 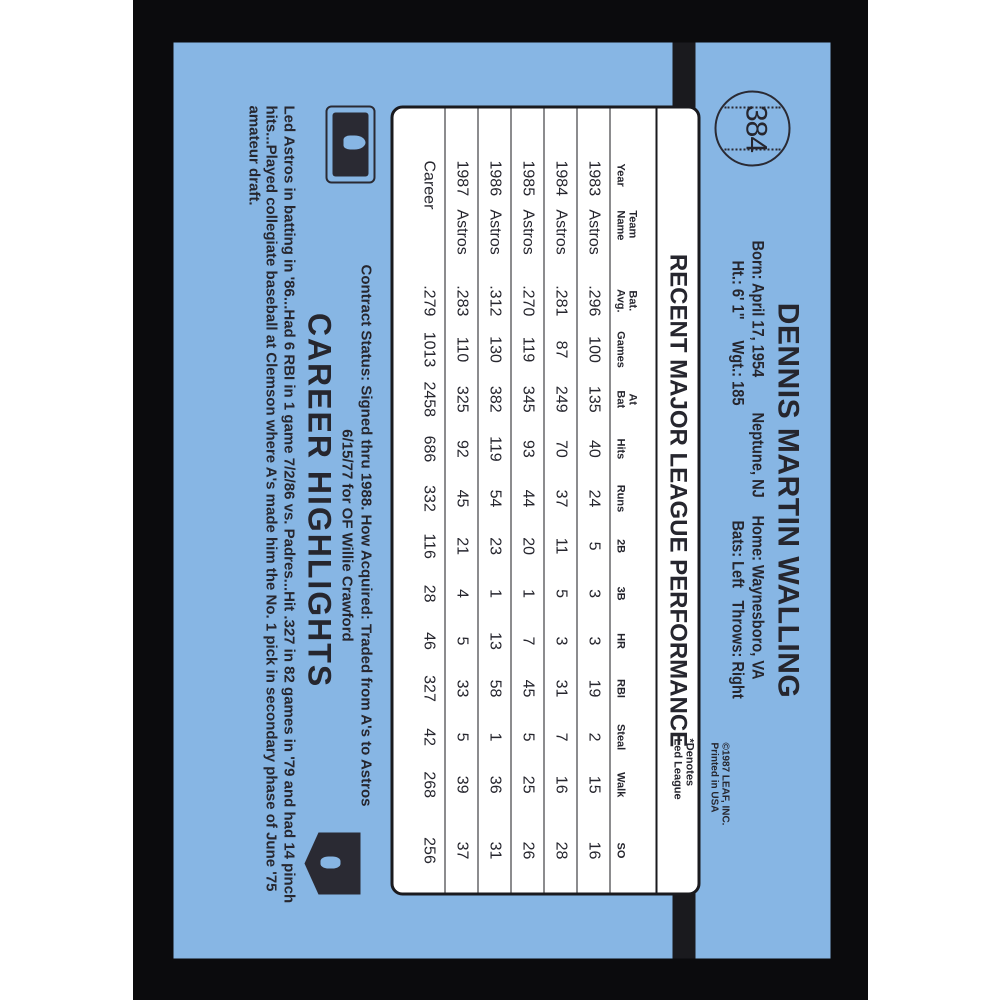 I want to click on cell-rbi: 33, so click(x=461, y=688).